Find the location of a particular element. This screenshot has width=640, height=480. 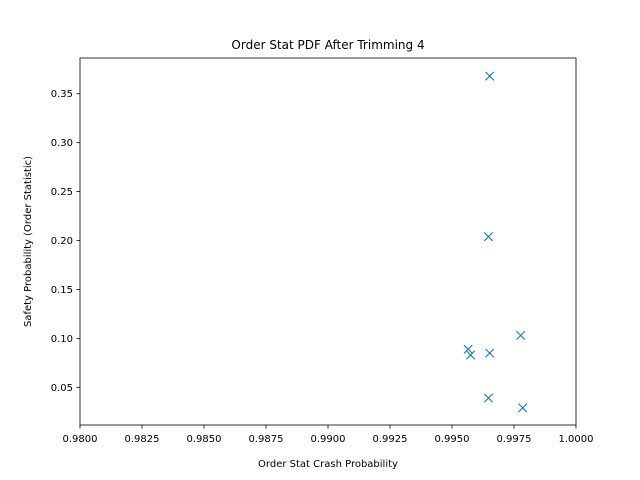

x-tick-label: 0.9850 is located at coordinates (204, 439).